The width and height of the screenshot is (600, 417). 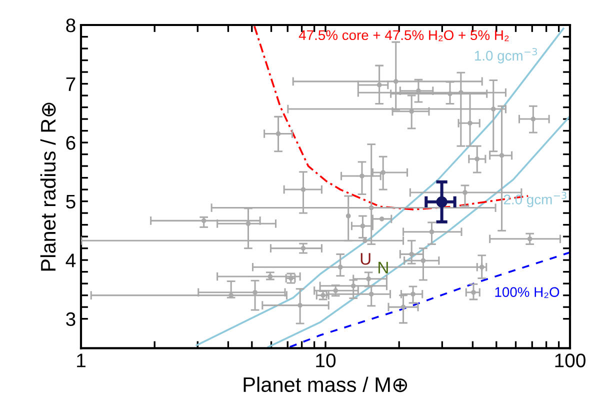 What do you see at coordinates (383, 268) in the screenshot?
I see `annotation: N` at bounding box center [383, 268].